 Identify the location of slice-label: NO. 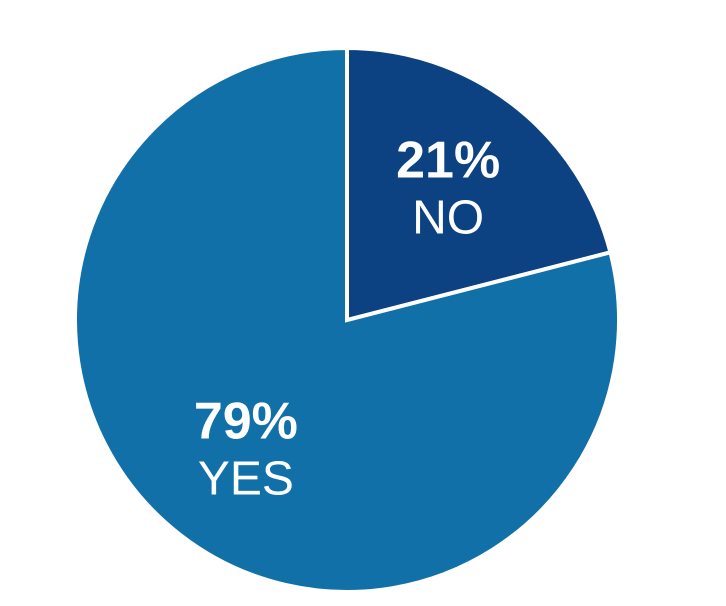
(448, 218).